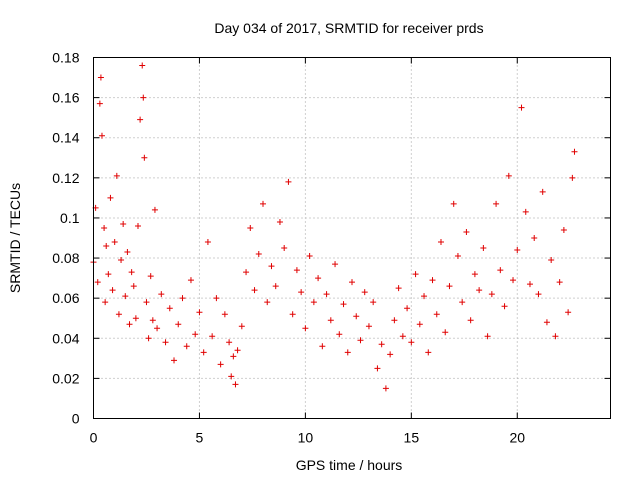  What do you see at coordinates (65, 58) in the screenshot?
I see `y-tick-label: 0.18` at bounding box center [65, 58].